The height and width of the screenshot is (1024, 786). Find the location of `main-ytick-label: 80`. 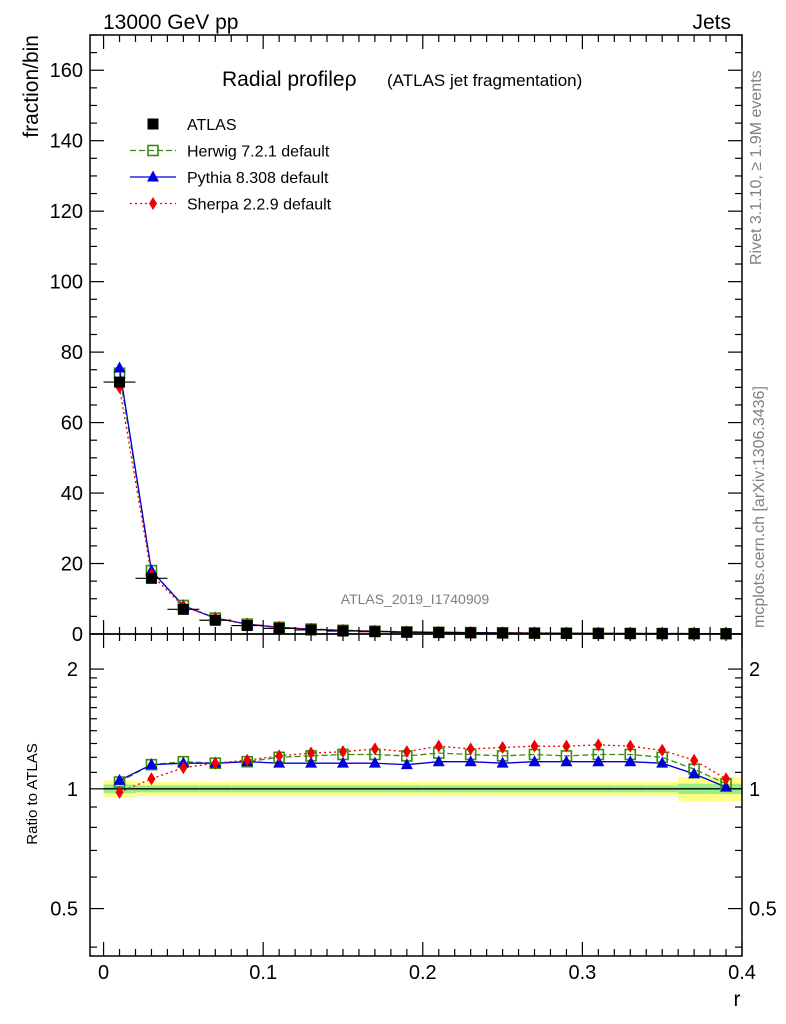

main-ytick-label: 80 is located at coordinates (72, 353).